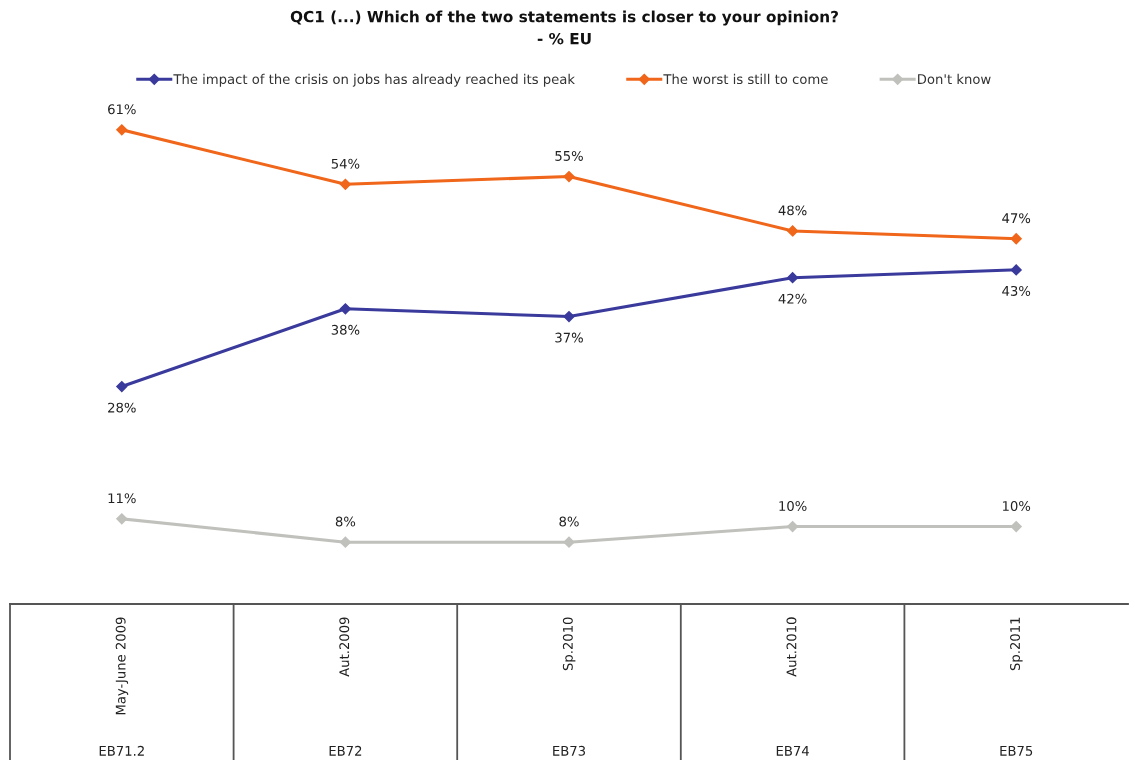 This screenshot has height=760, width=1129. What do you see at coordinates (374, 80) in the screenshot?
I see `legend-label: The impact of the crisis on jobs has already reached its peak` at bounding box center [374, 80].